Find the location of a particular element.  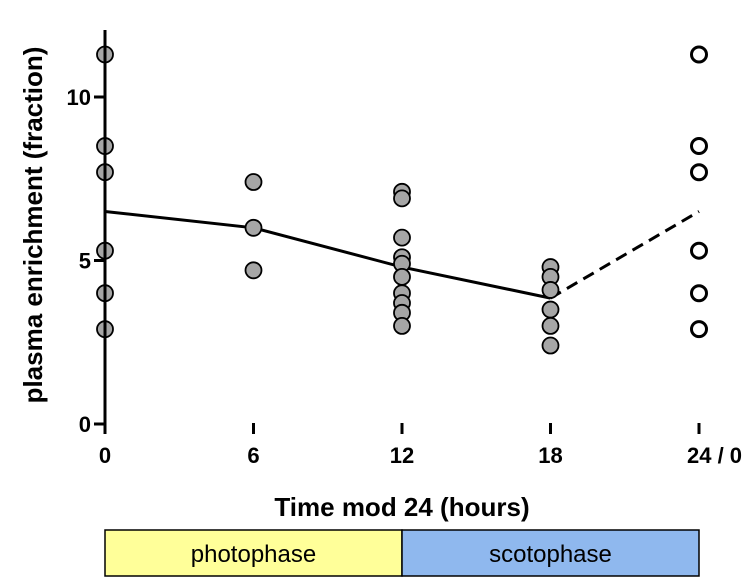

trend-line-extension is located at coordinates (624, 255).